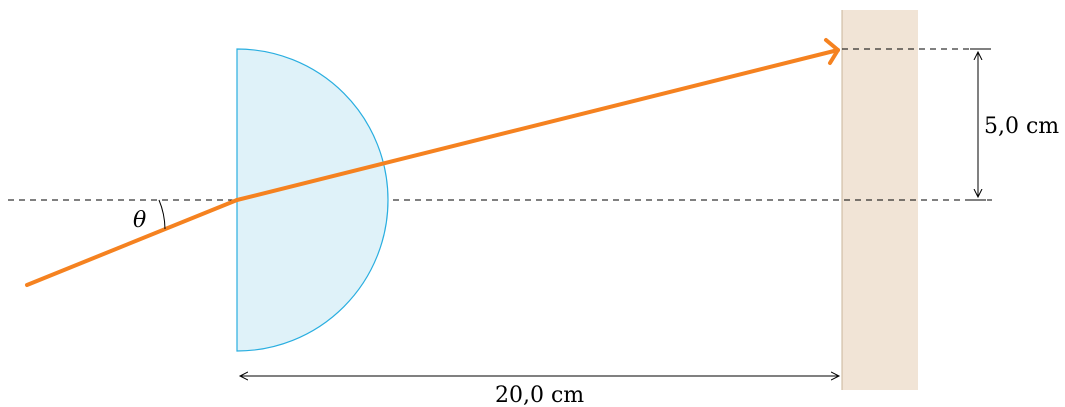 This screenshot has width=1065, height=407. I want to click on height-label: 5,0 cm, so click(1021, 126).